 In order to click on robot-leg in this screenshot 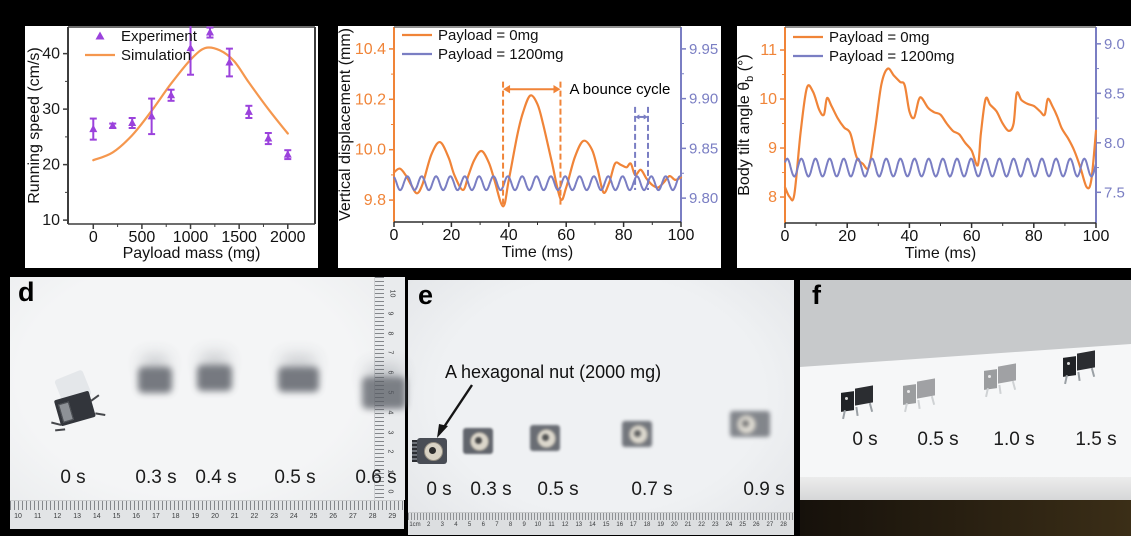, I will do `click(100, 414)`.